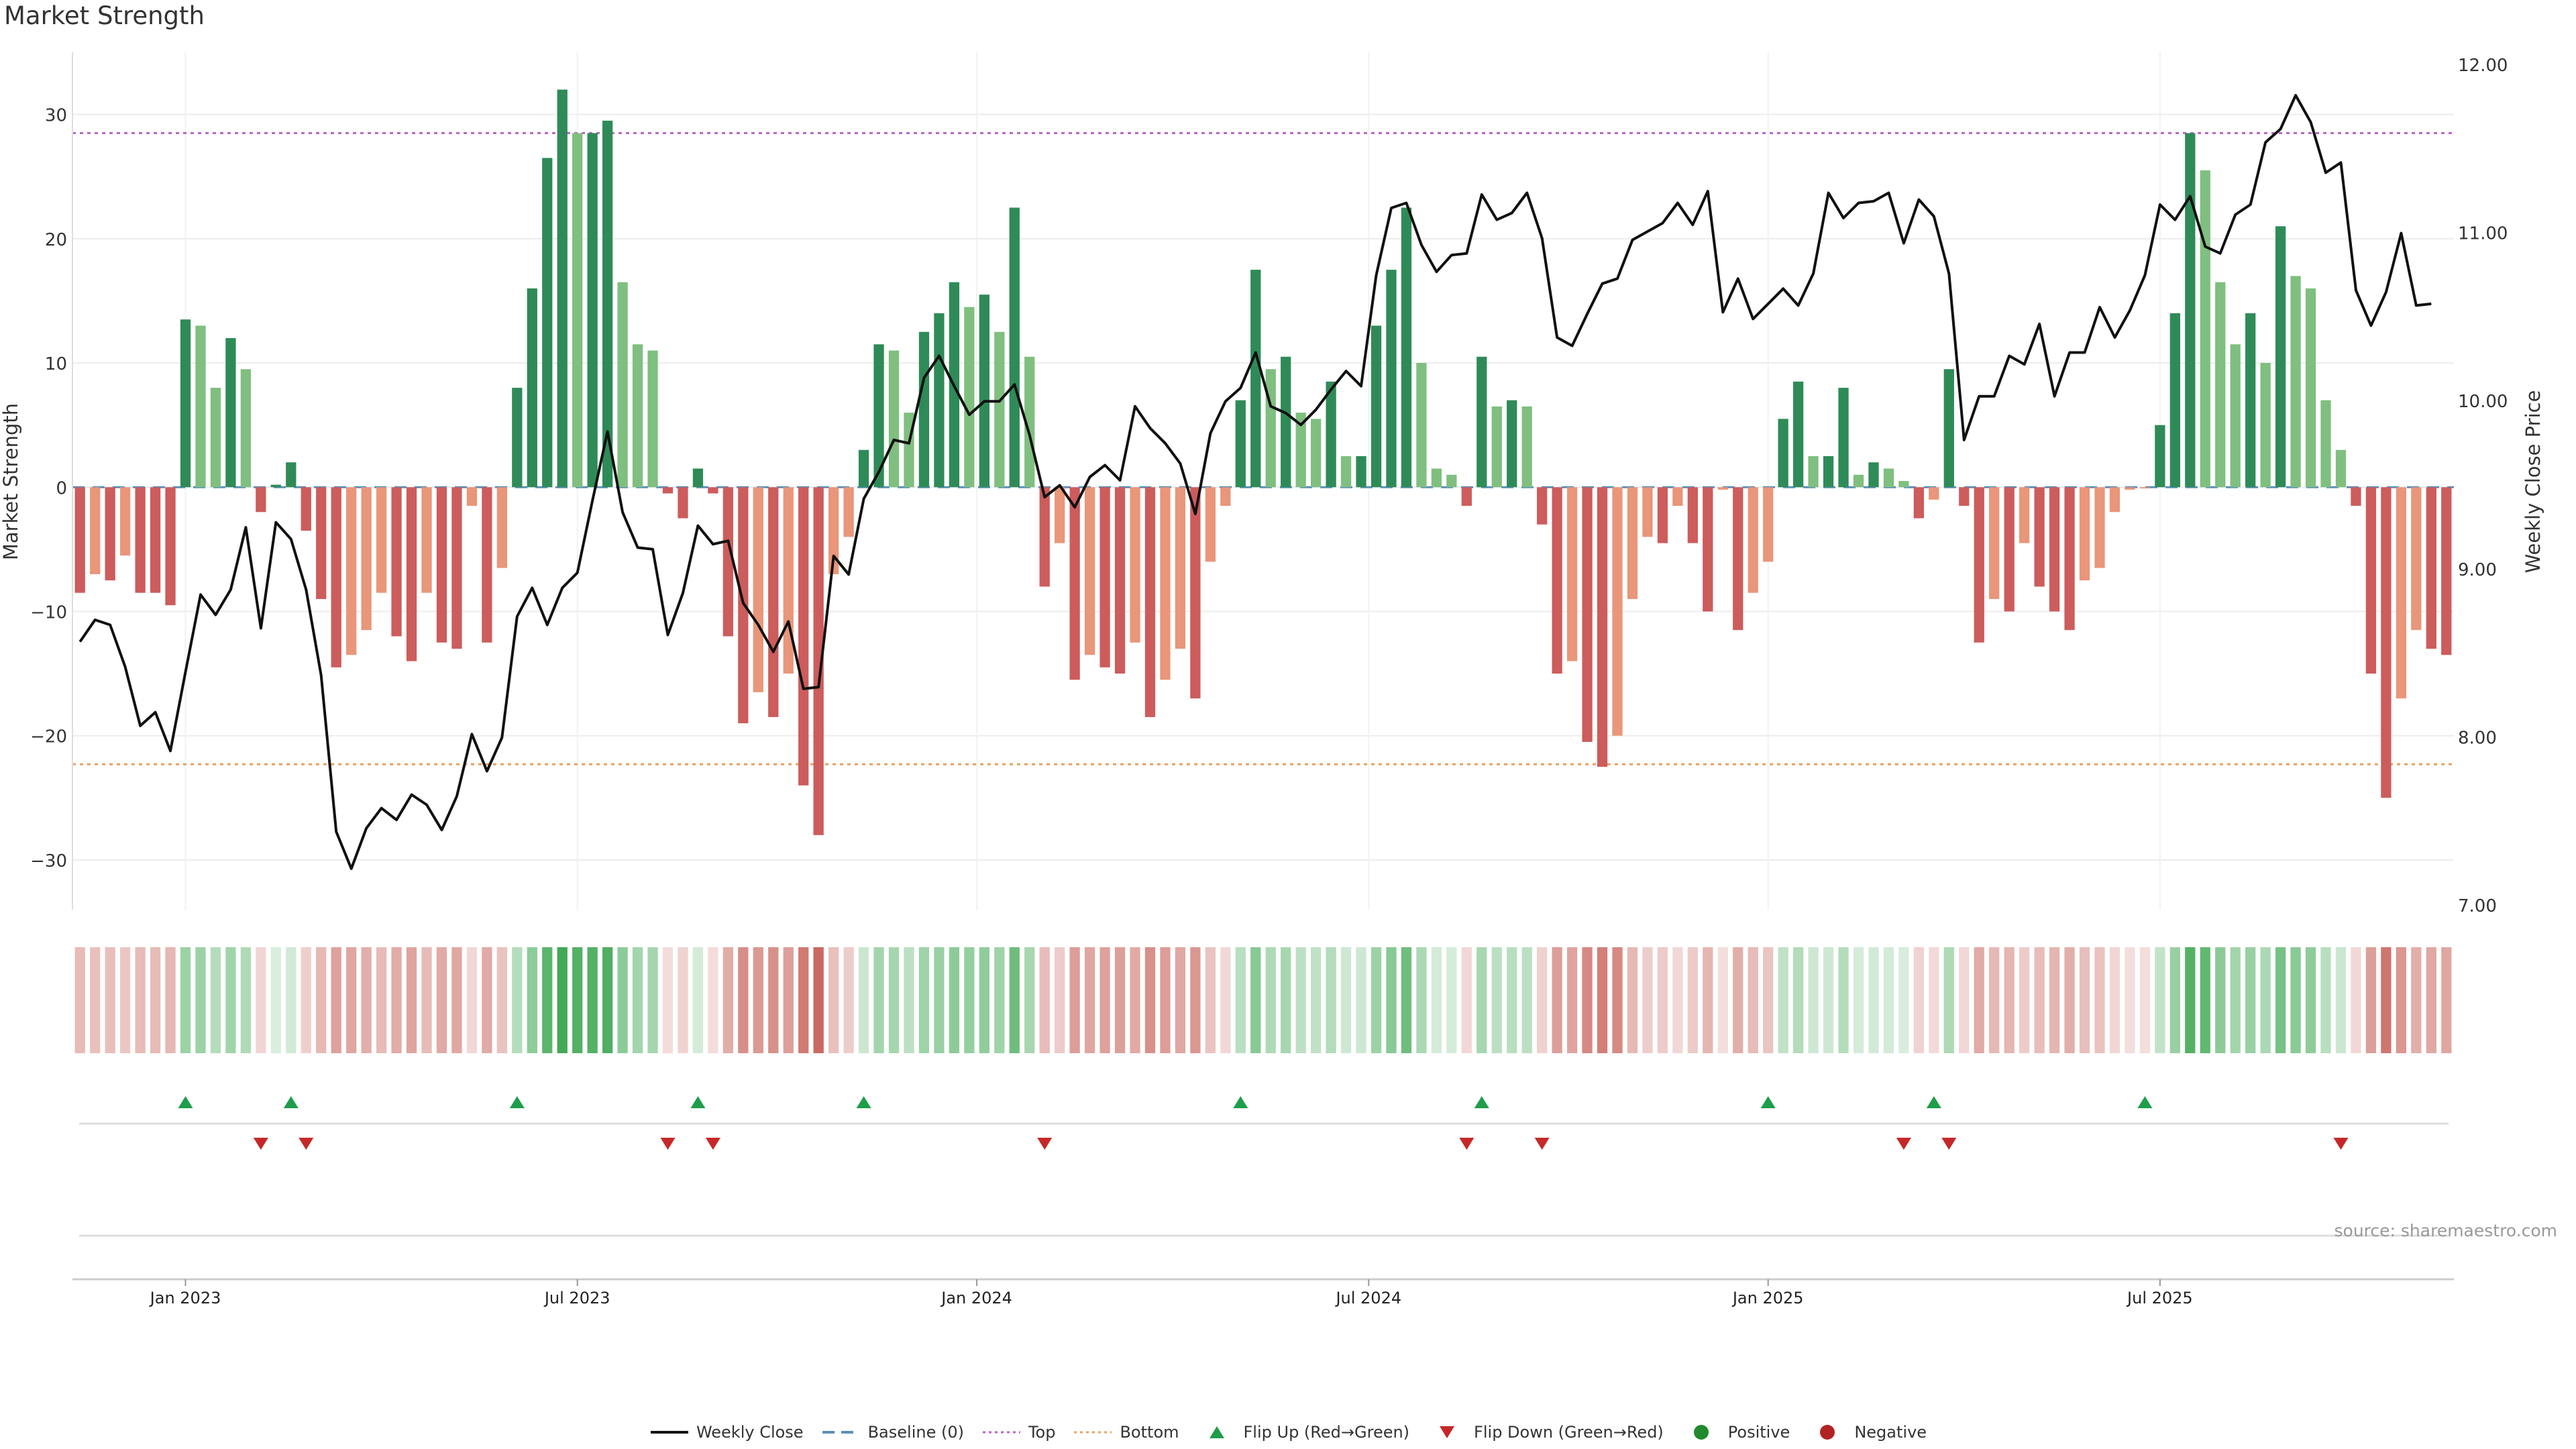 This screenshot has height=1449, width=2576. What do you see at coordinates (1367, 1298) in the screenshot?
I see `x-tick-label: Jul 2024` at bounding box center [1367, 1298].